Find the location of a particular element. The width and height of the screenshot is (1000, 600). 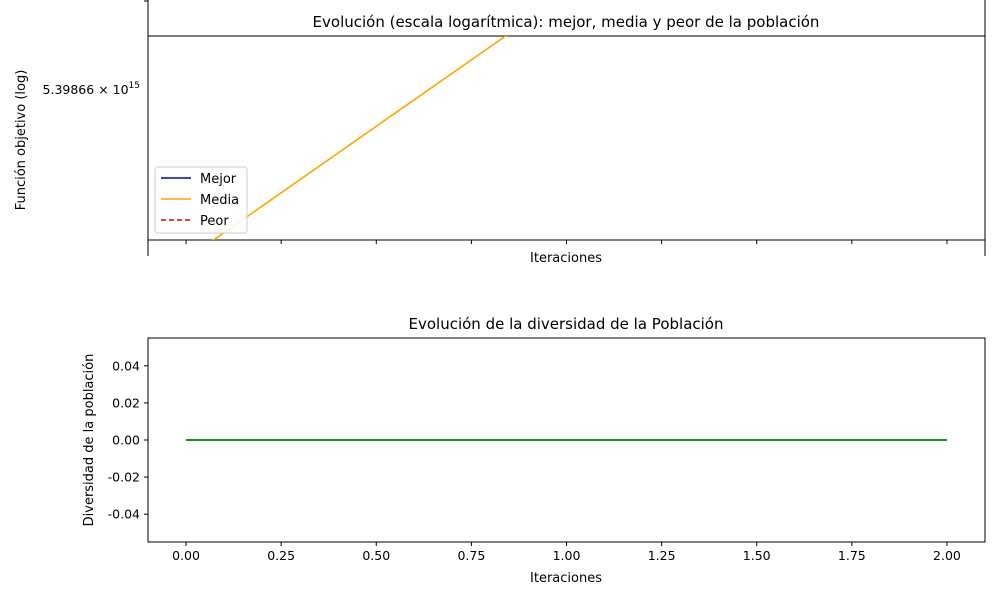

bottom-x-tick-label: 0.50 is located at coordinates (376, 555).